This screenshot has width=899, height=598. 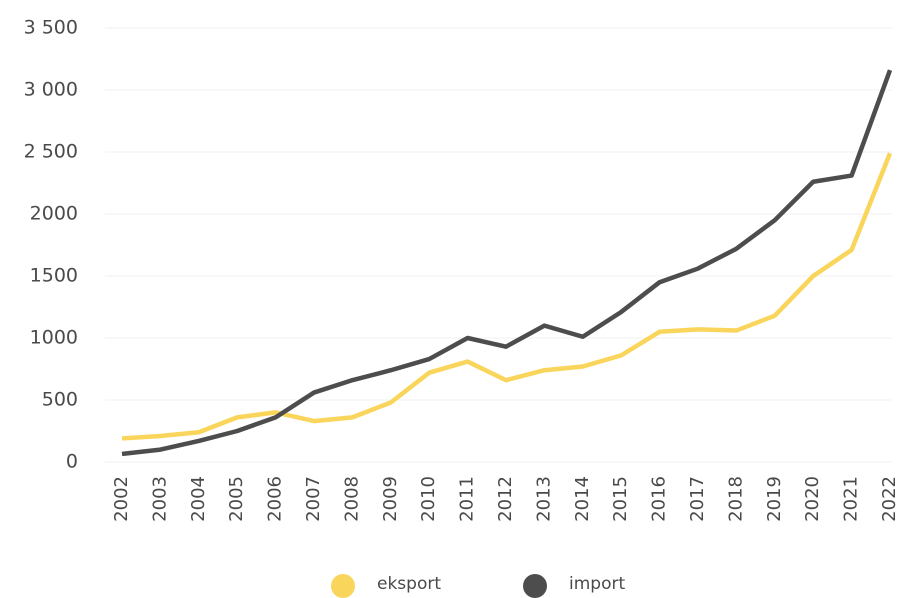 What do you see at coordinates (697, 499) in the screenshot?
I see `x-tick-label: 2017` at bounding box center [697, 499].